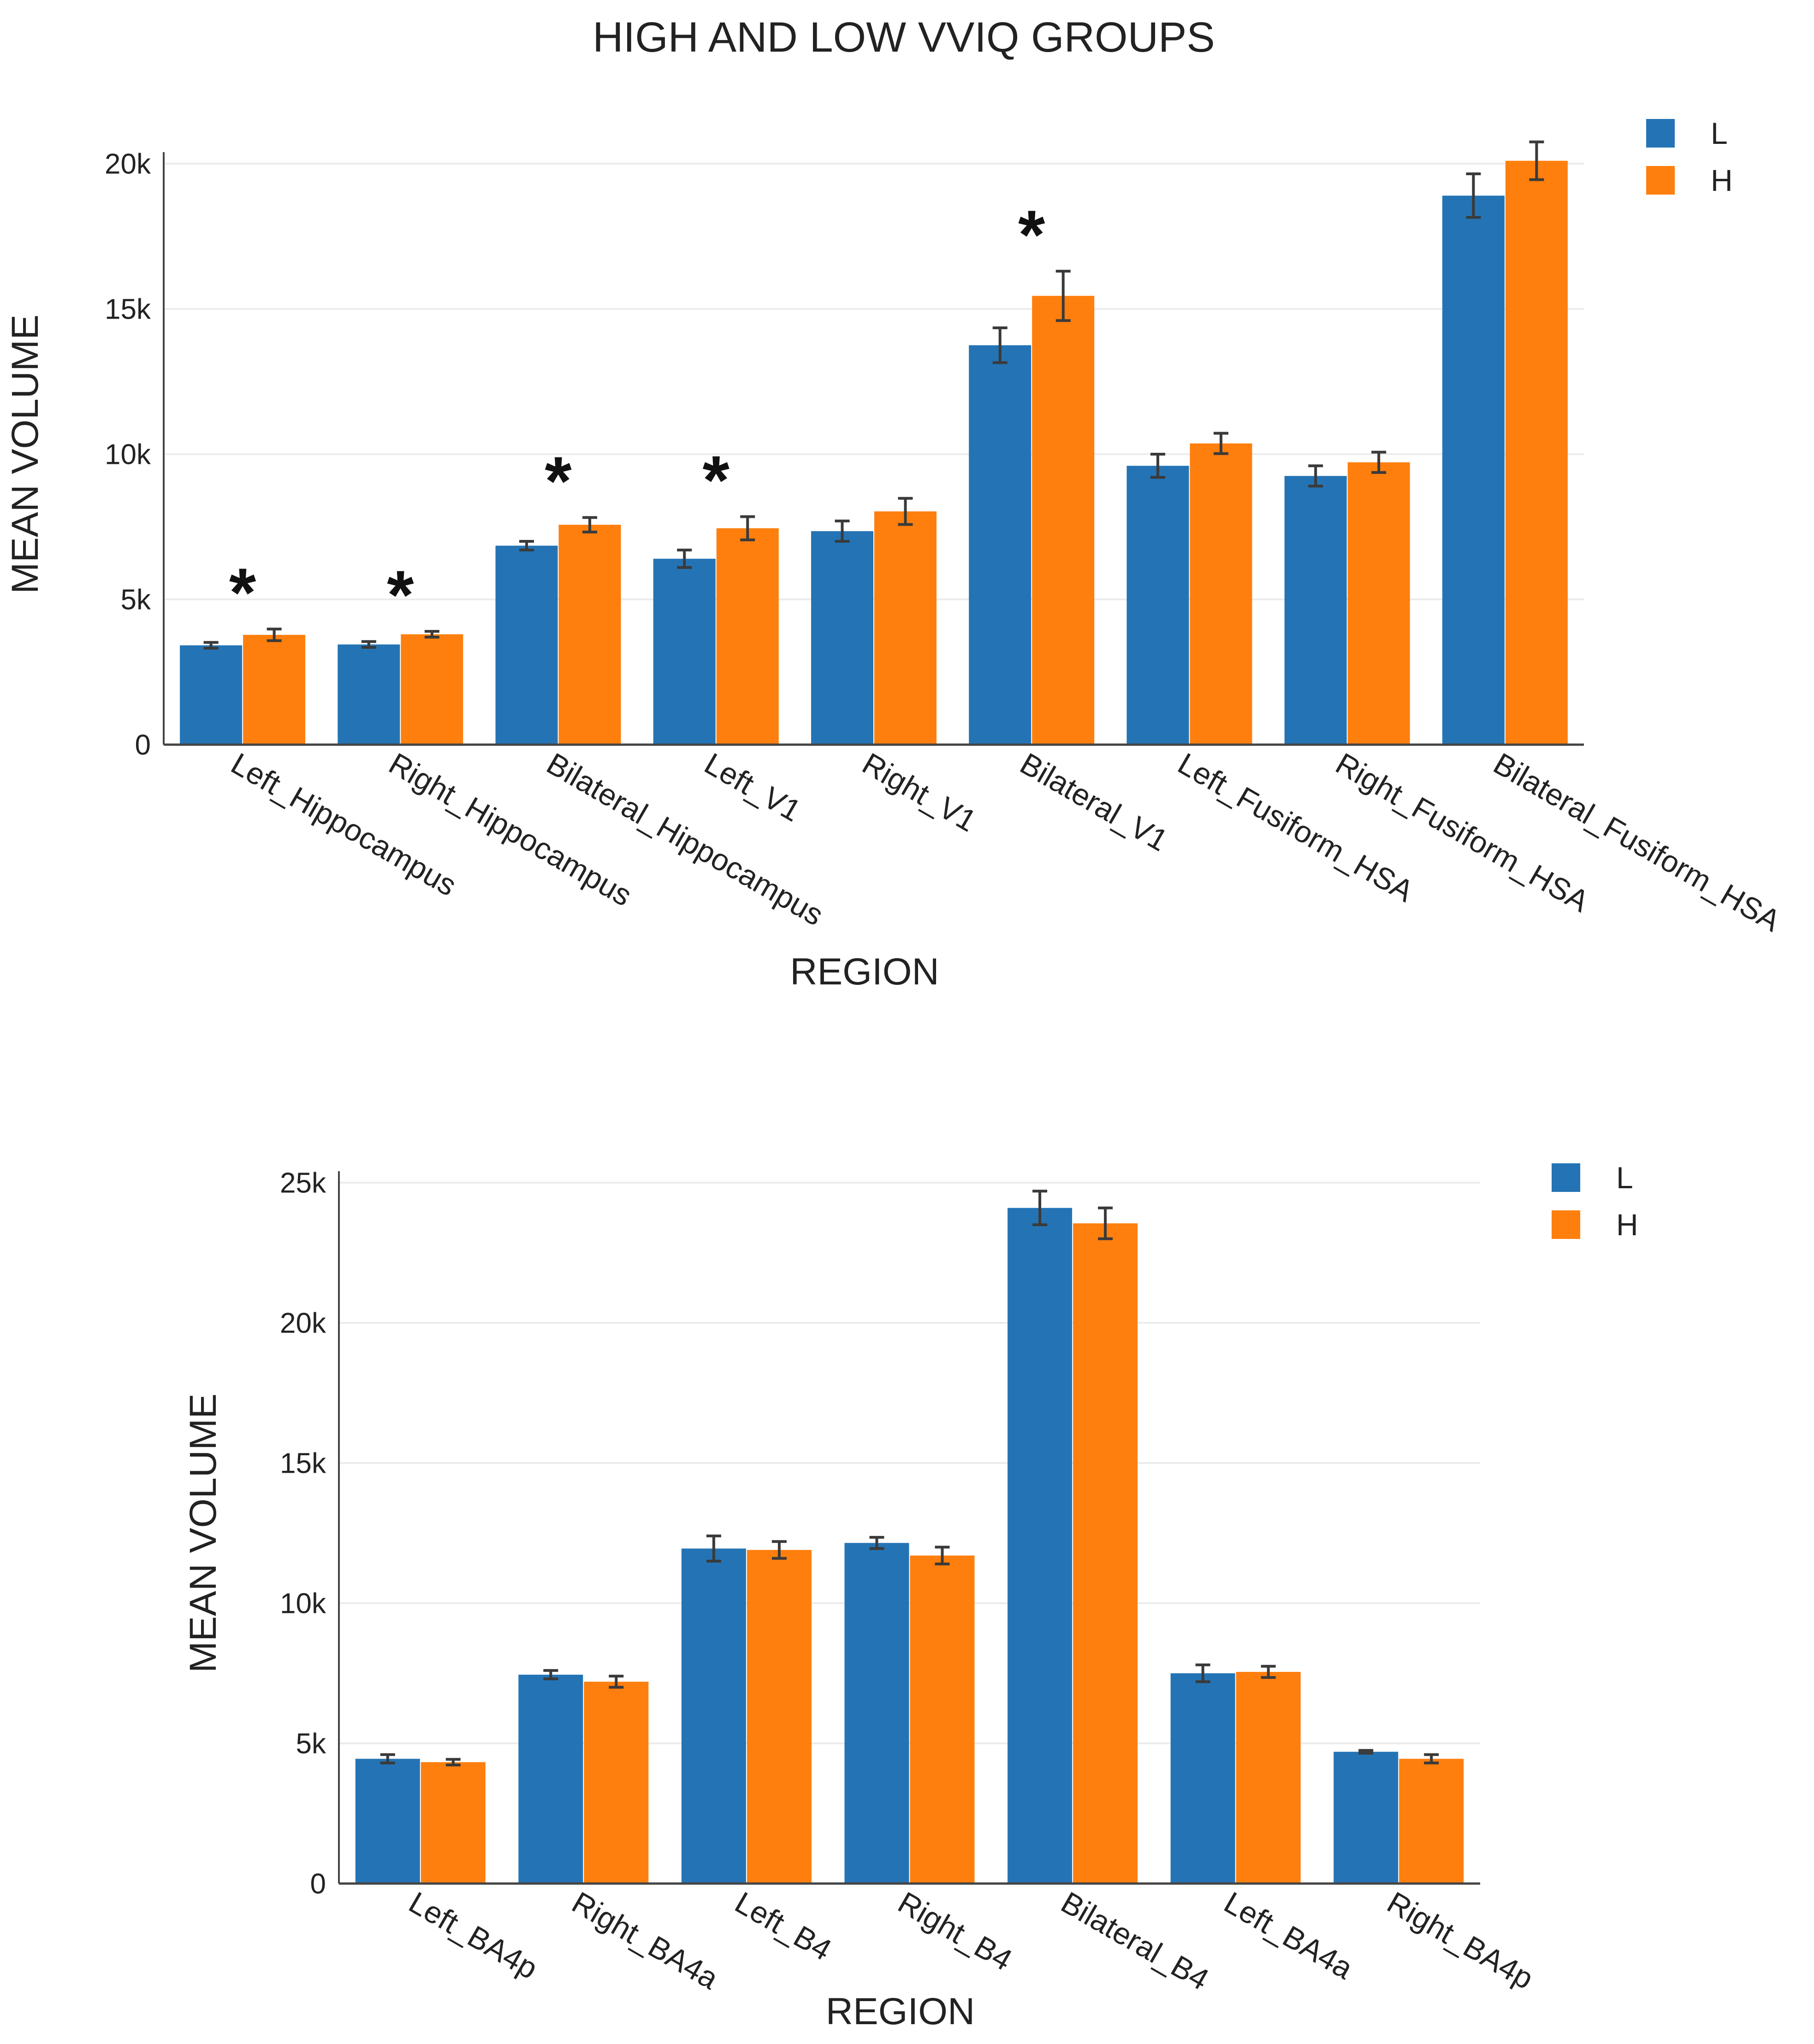 Image resolution: width=1814 pixels, height=2044 pixels. What do you see at coordinates (303, 1183) in the screenshot?
I see `y-tick-label: 25k` at bounding box center [303, 1183].